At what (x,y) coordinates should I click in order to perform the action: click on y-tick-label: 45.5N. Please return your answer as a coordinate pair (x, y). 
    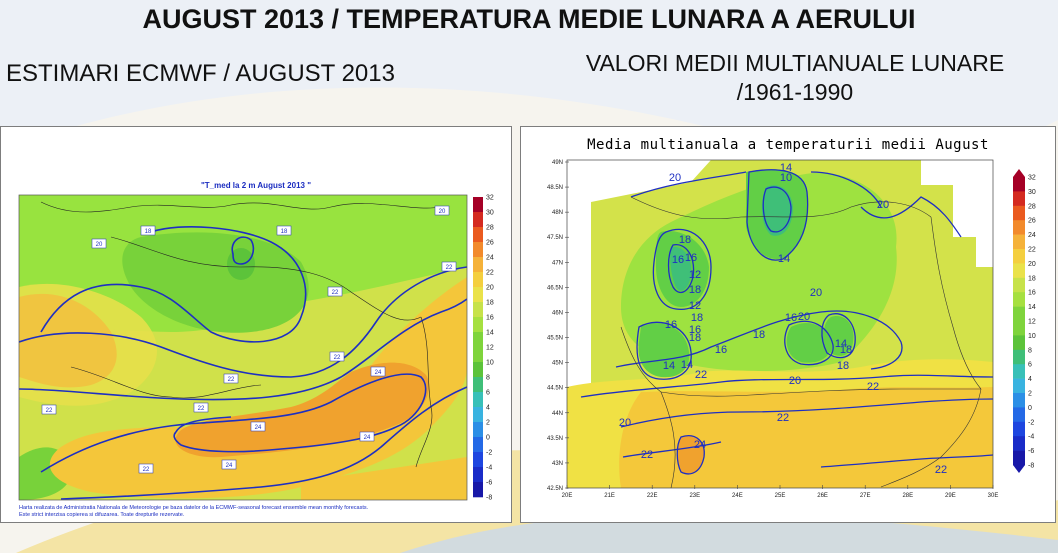
    Looking at the image, I should click on (555, 339).